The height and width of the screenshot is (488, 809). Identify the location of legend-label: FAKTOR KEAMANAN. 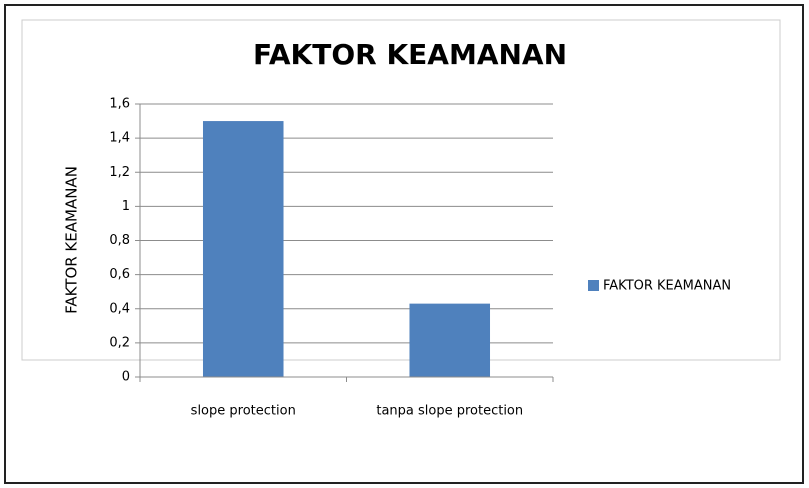
(667, 286).